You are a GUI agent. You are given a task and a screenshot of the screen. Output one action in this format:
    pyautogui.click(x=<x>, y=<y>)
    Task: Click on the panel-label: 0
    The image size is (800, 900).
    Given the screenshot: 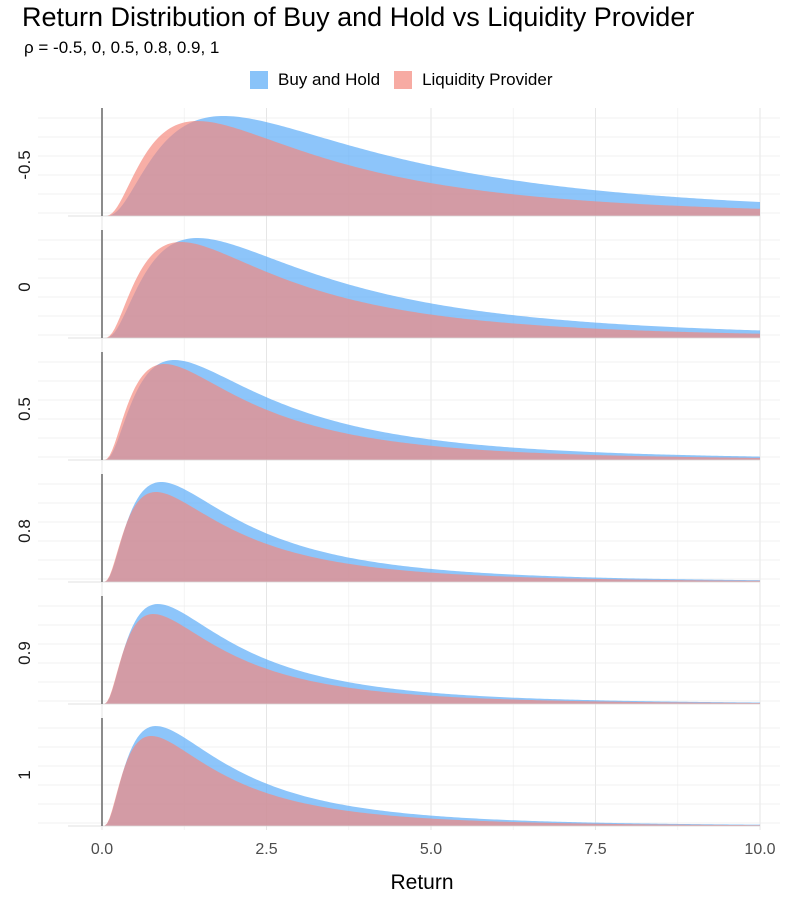 What is the action you would take?
    pyautogui.click(x=24, y=286)
    